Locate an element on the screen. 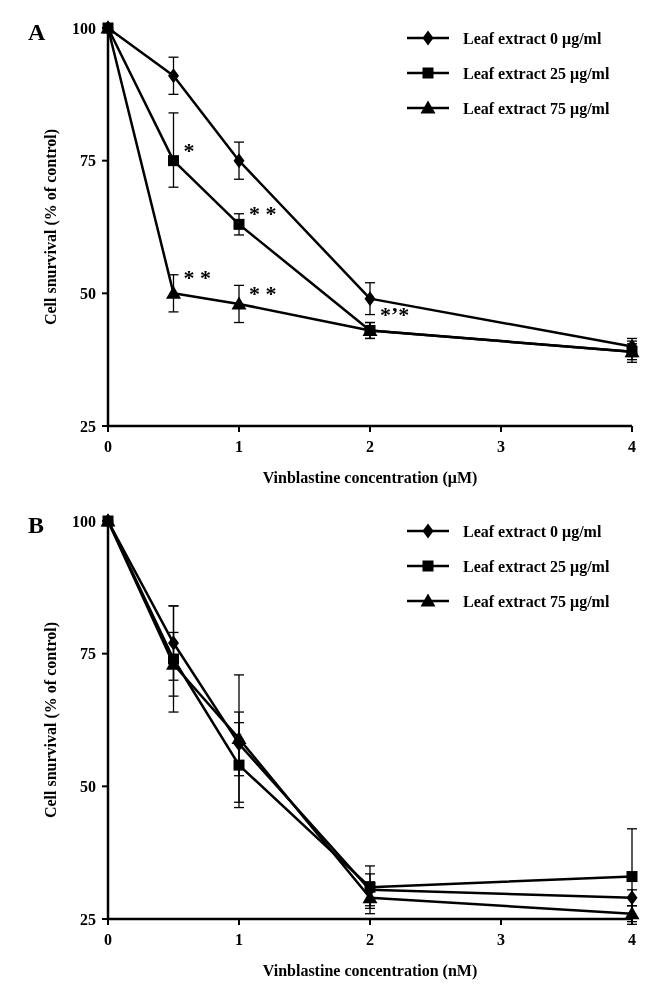 The image size is (655, 1002). chart-title: A is located at coordinates (37, 32).